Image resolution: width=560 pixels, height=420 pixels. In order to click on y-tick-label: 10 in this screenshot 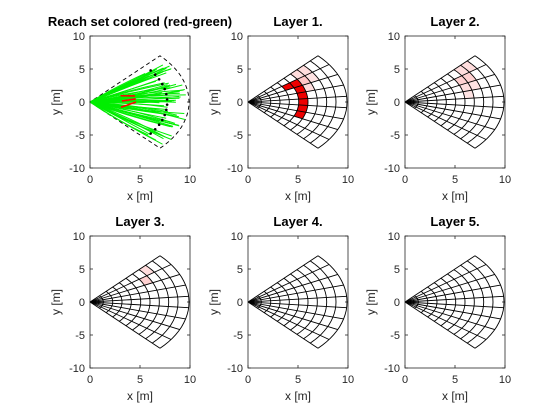, I will do `click(394, 37)`.